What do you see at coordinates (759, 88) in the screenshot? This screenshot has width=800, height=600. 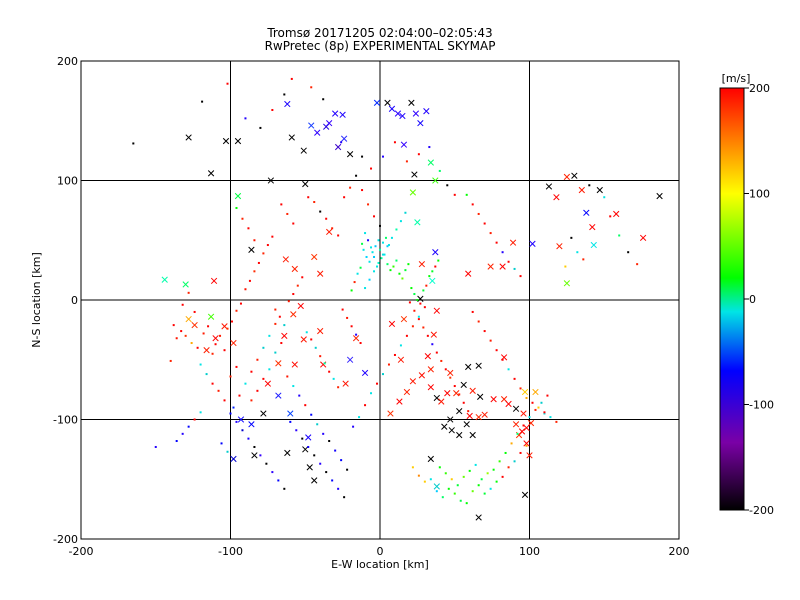 I see `colorbar-tick-label: 200` at bounding box center [759, 88].